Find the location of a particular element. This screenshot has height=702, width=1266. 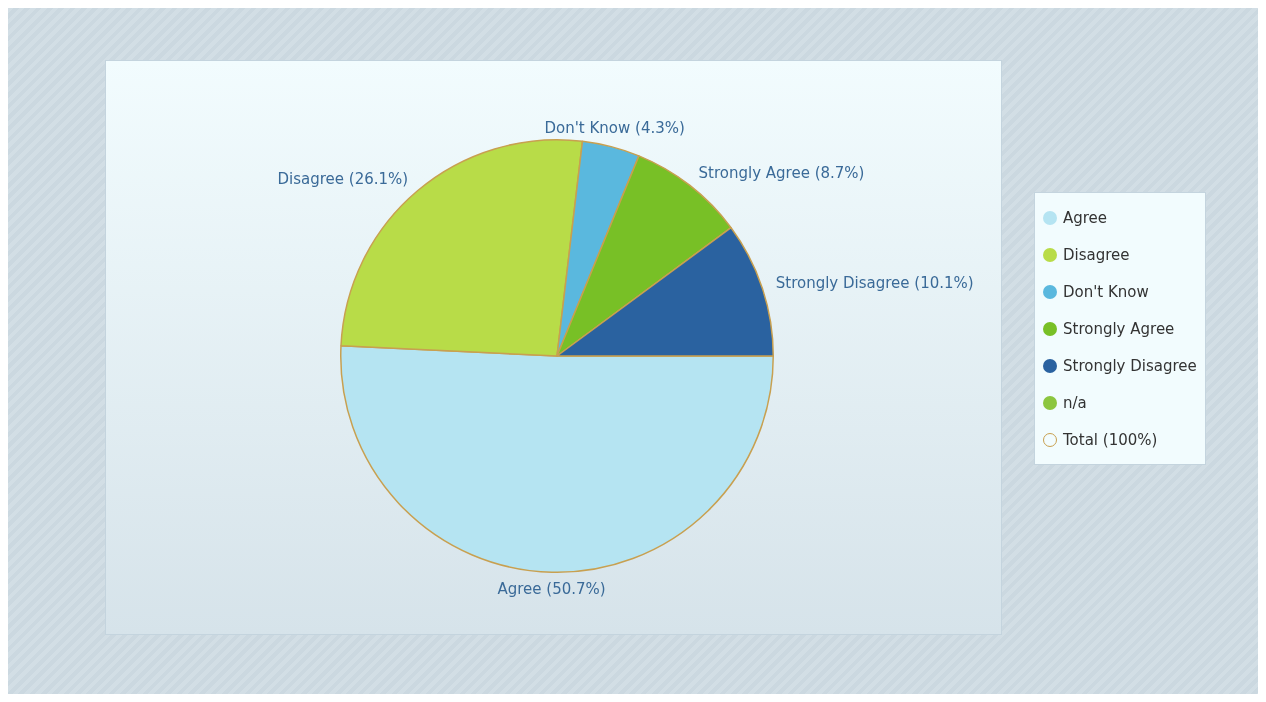

legend-label: Agree is located at coordinates (1085, 217).